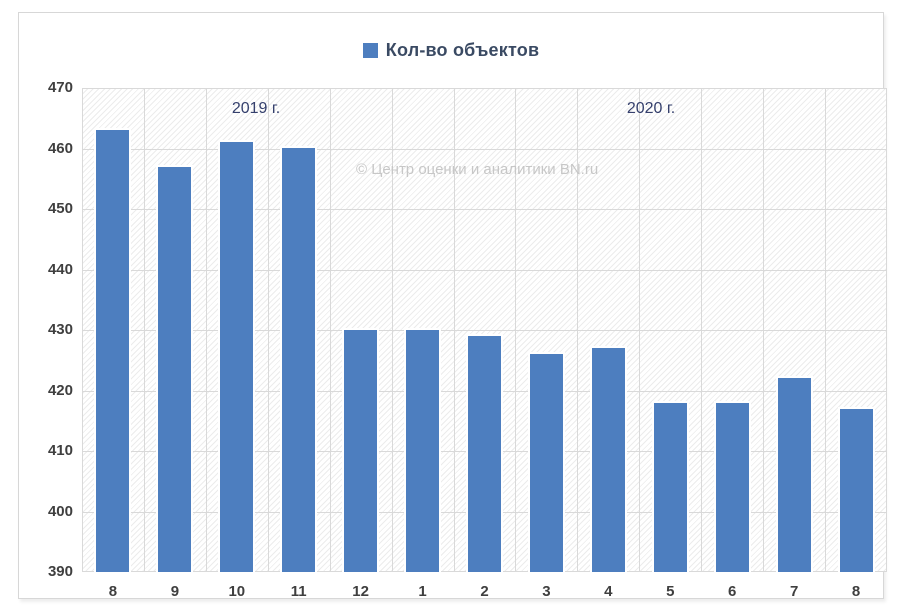  Describe the element at coordinates (60, 148) in the screenshot. I see `y-tick-label: 460` at that location.